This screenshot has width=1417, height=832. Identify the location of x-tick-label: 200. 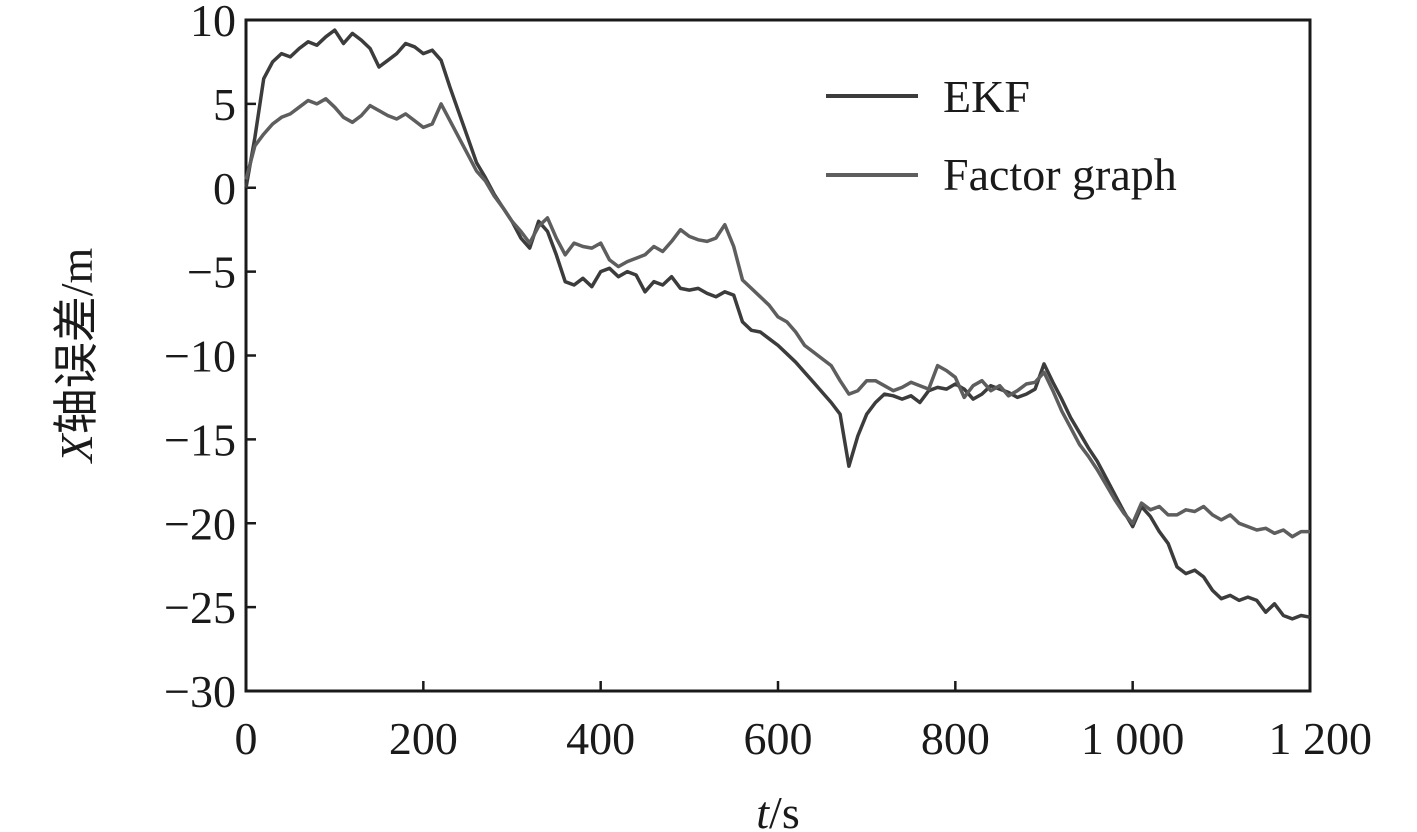
(423, 738).